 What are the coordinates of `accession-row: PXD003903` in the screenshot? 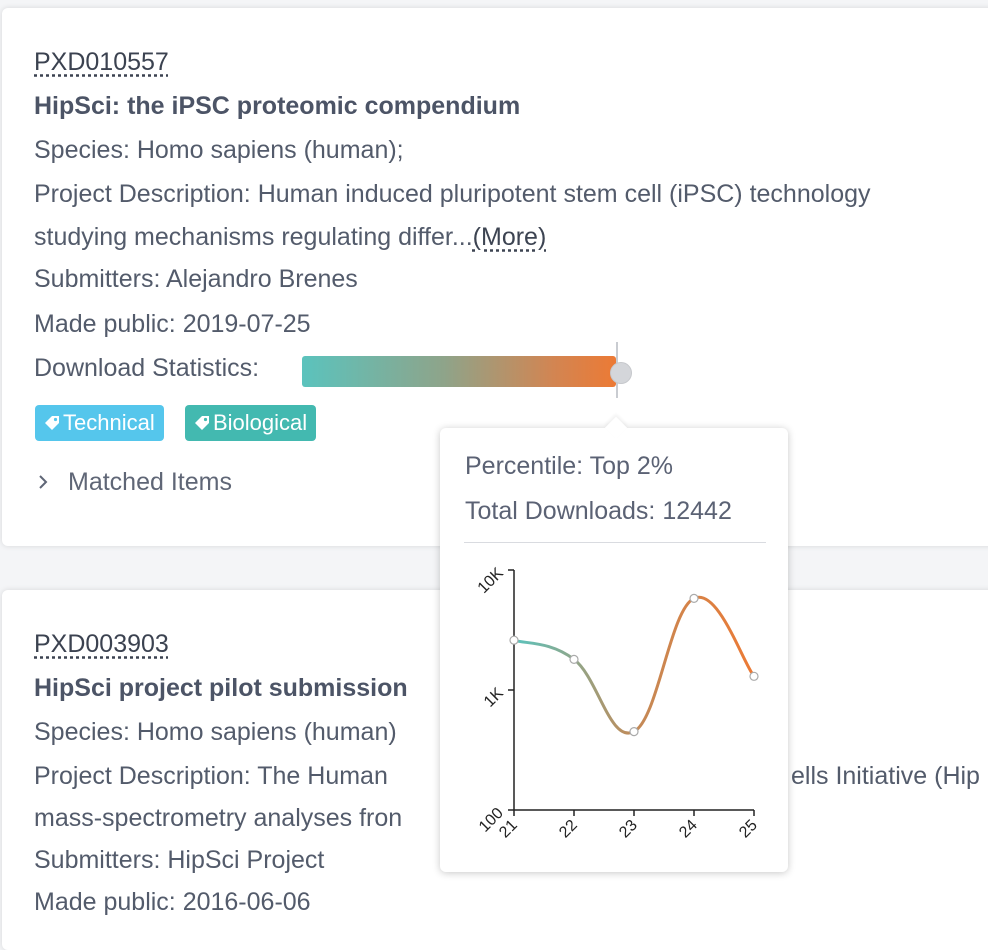 It's located at (101, 644).